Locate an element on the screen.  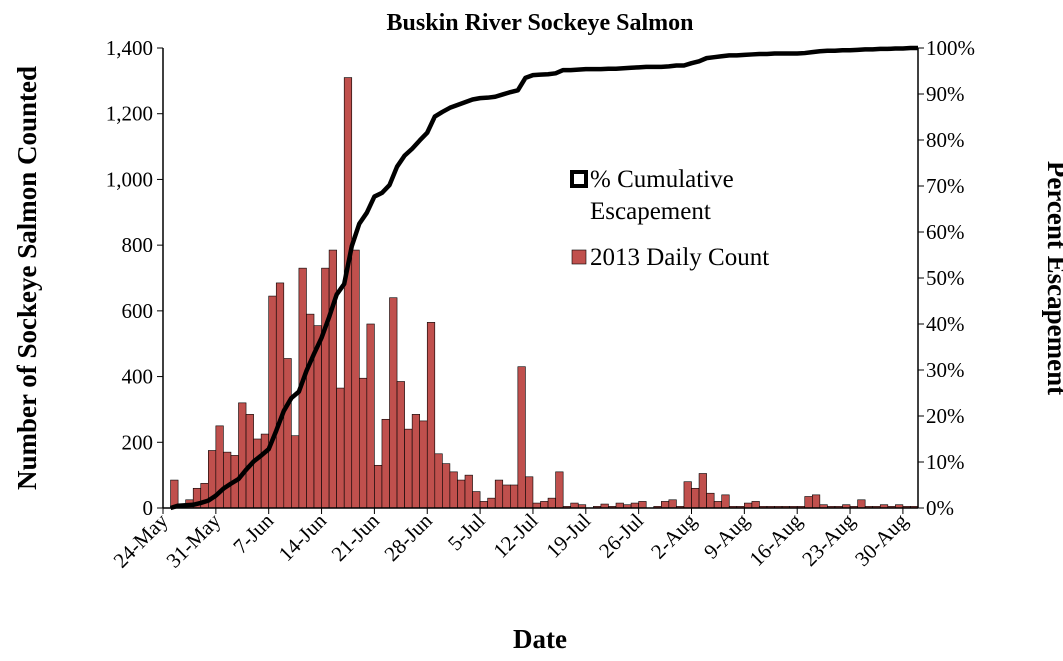
x-axis-label: Date is located at coordinates (540, 639).